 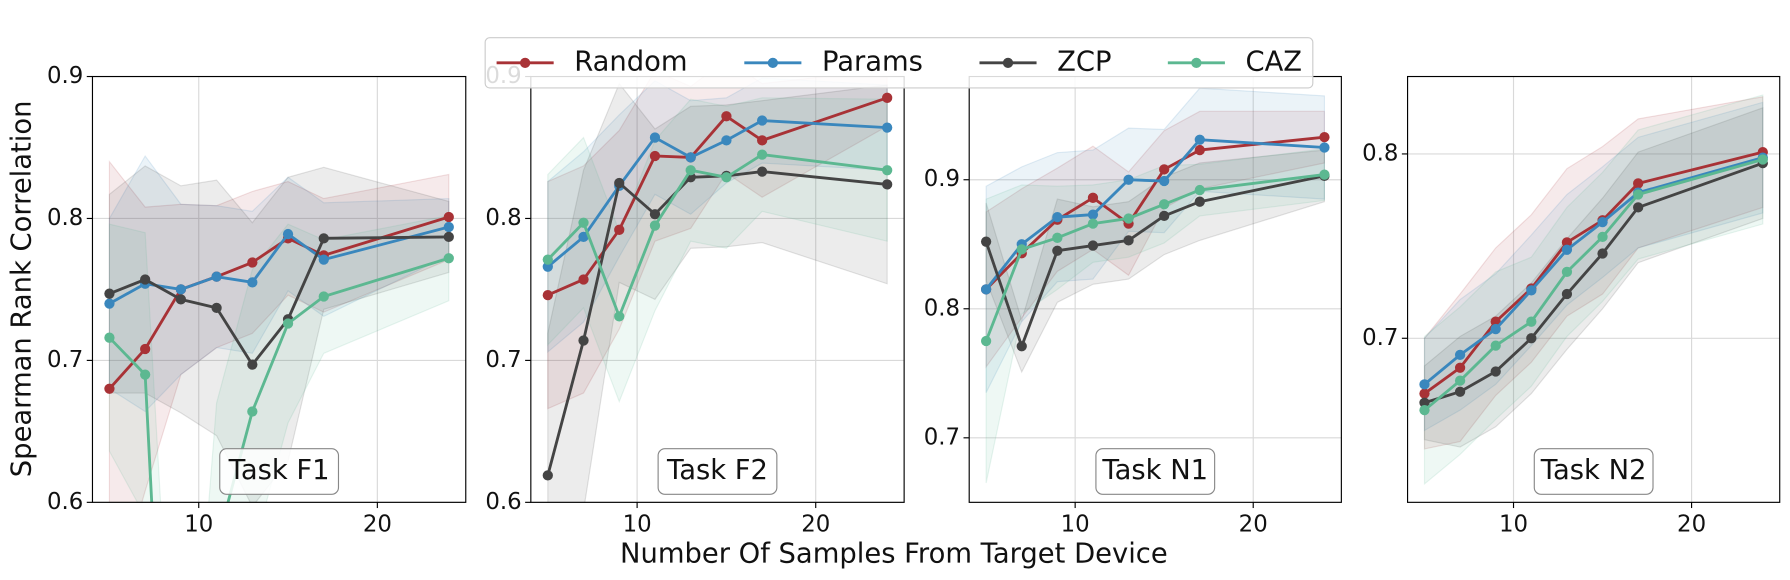 I want to click on annotation: Task N2, so click(x=1593, y=470).